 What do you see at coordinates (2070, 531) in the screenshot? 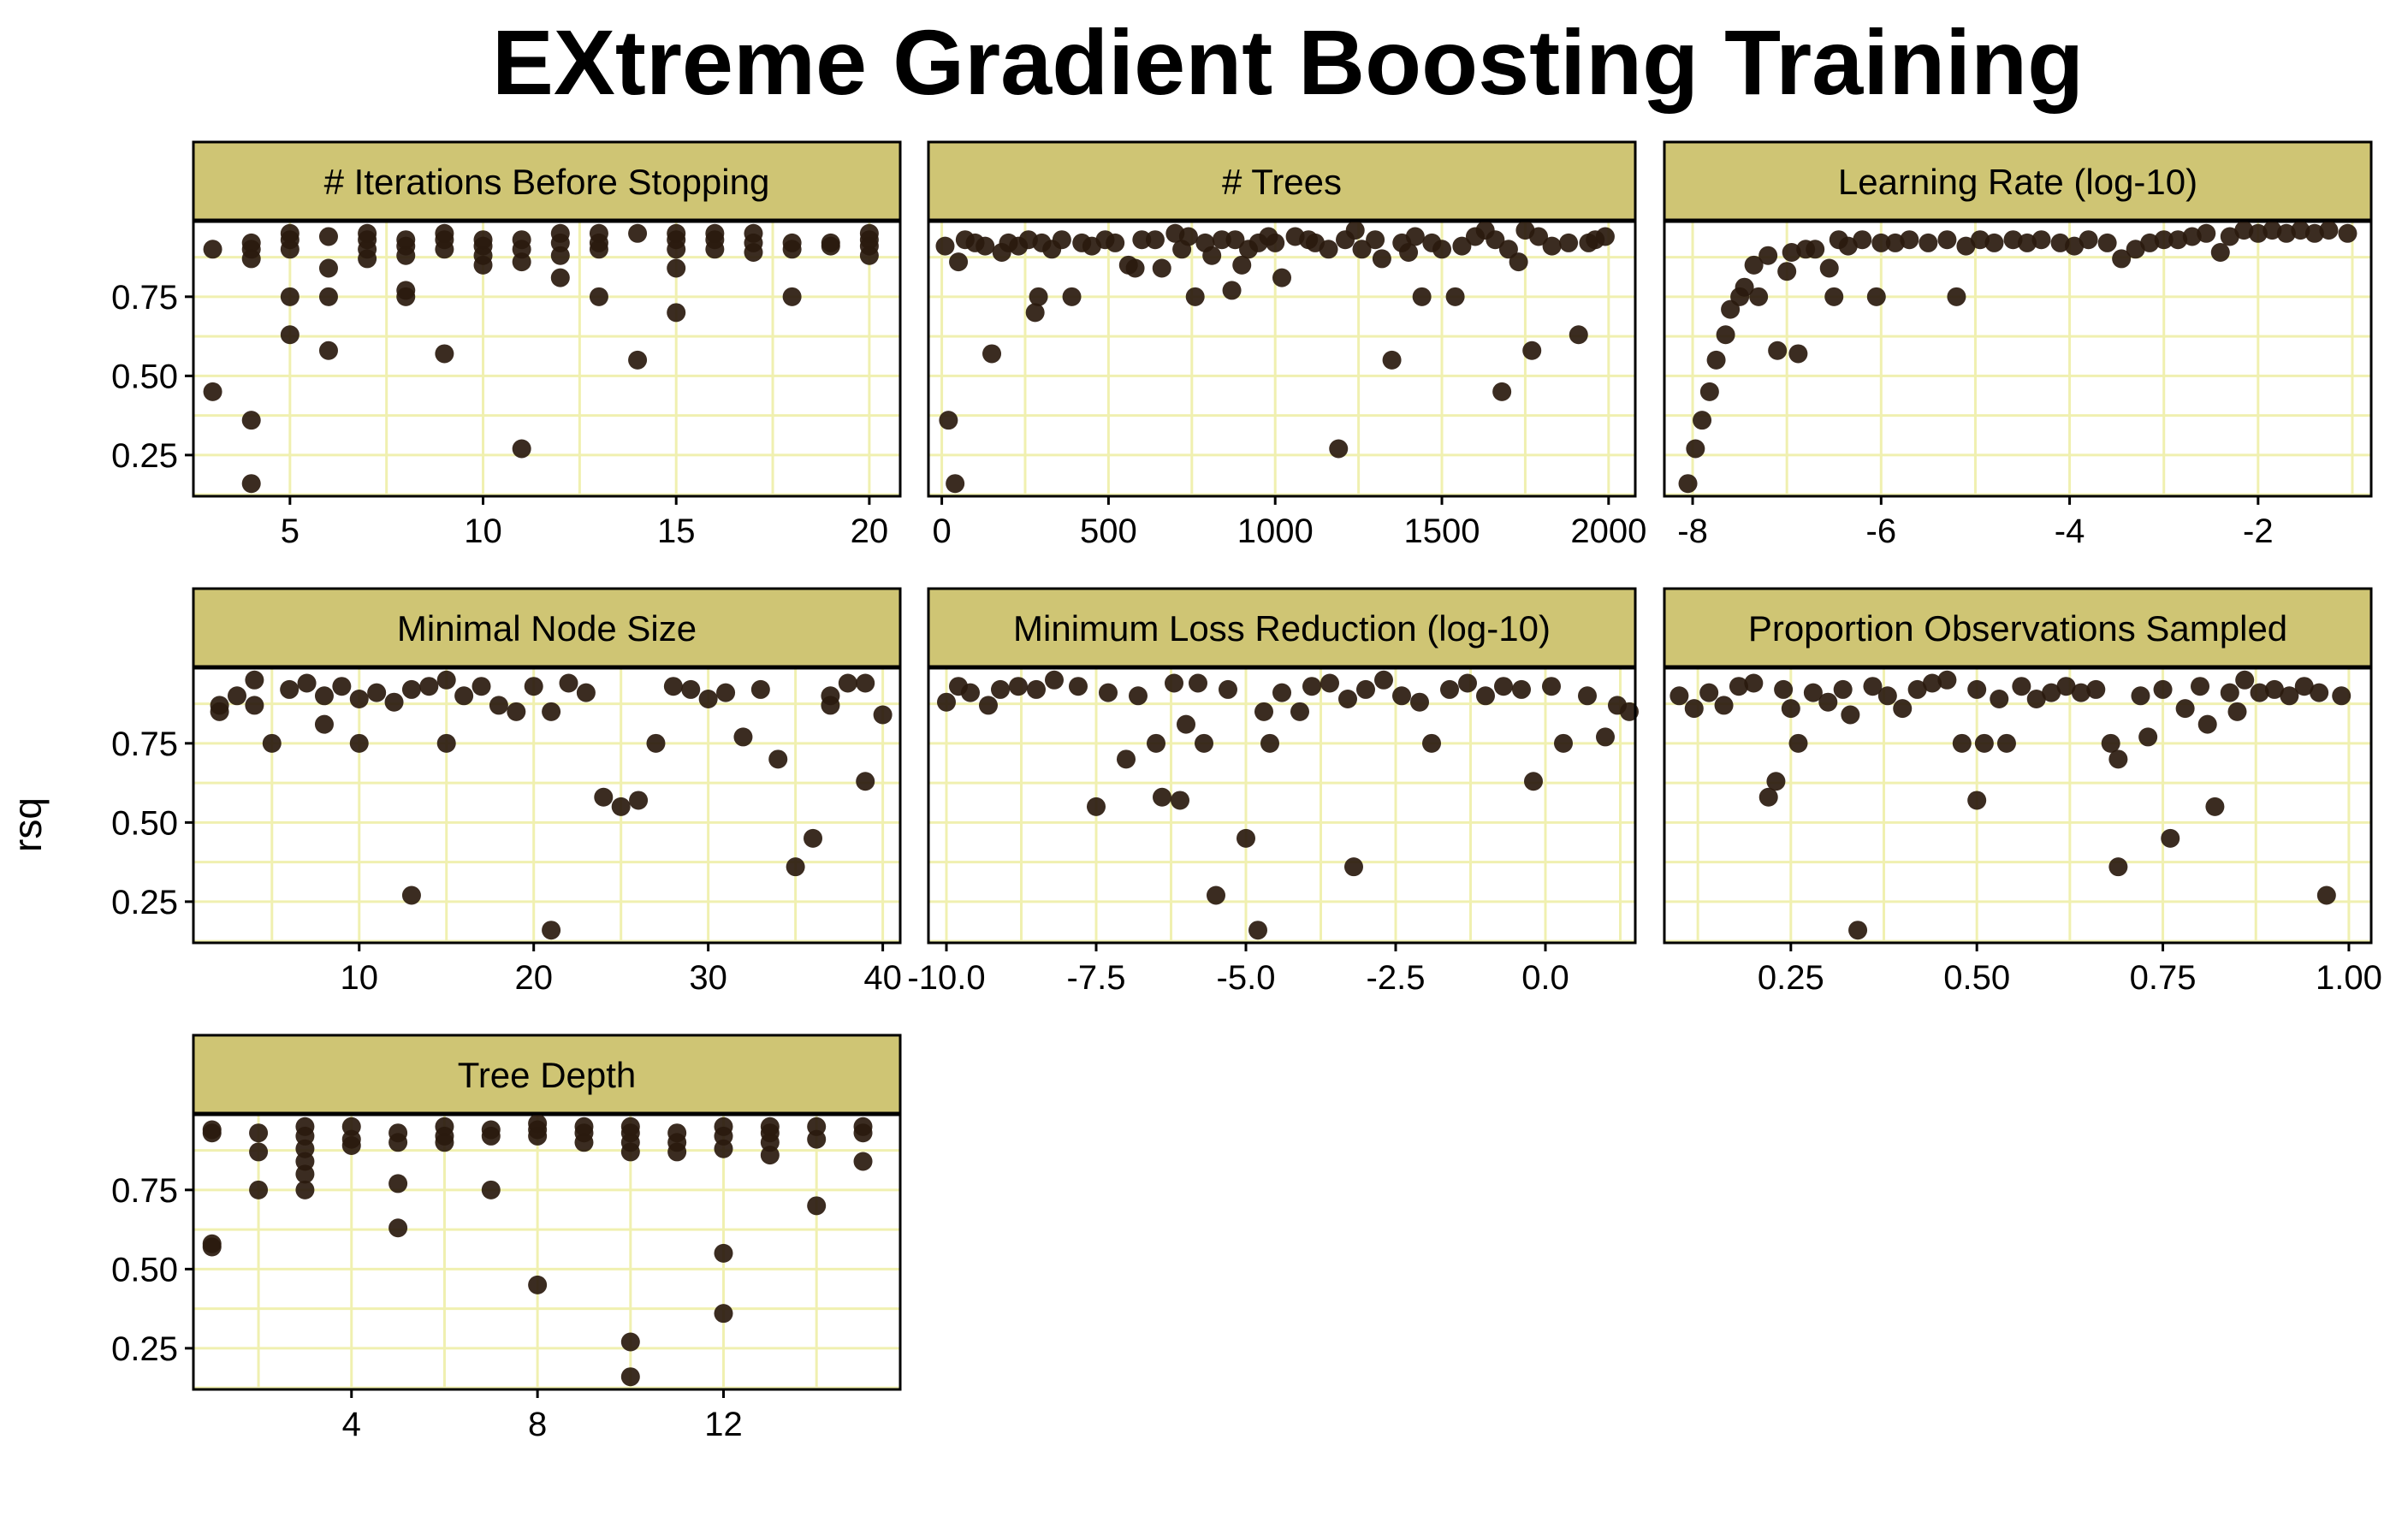
I see `x-tick-label: -4` at bounding box center [2070, 531].